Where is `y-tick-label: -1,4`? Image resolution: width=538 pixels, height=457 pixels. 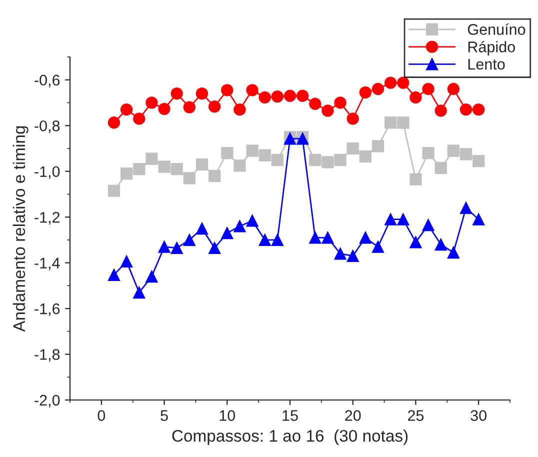 y-tick-label: -1,4 is located at coordinates (47, 264).